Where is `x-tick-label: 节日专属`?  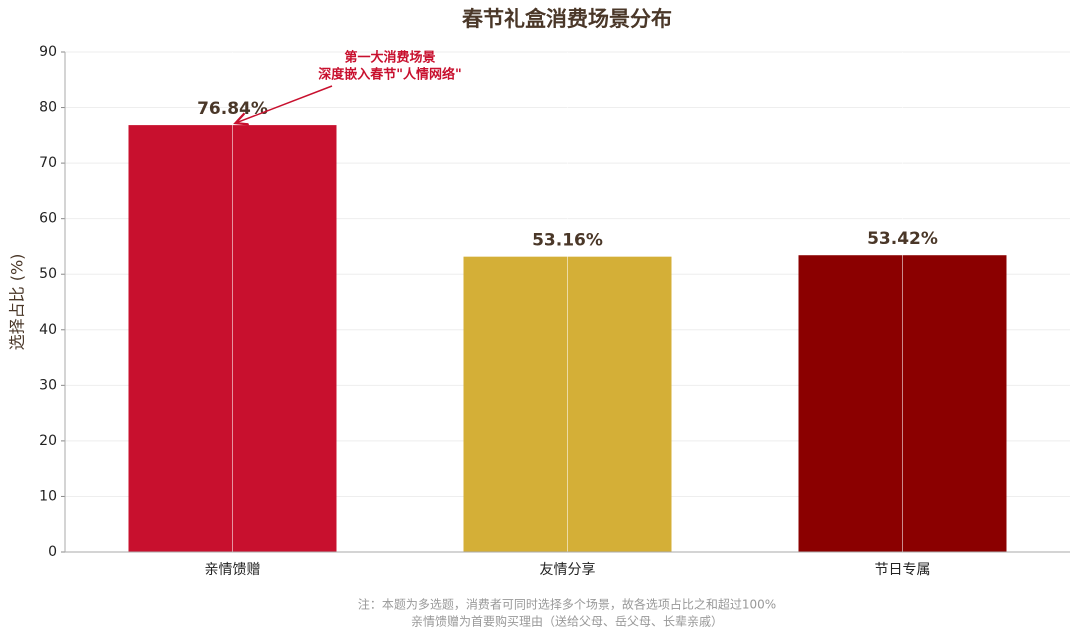 x-tick-label: 节日专属 is located at coordinates (903, 570).